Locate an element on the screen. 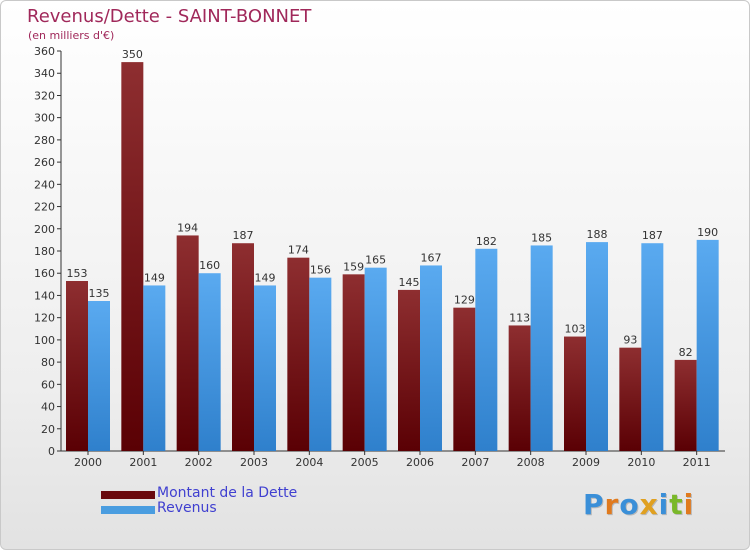  x-tick-label: 2006 is located at coordinates (420, 462).